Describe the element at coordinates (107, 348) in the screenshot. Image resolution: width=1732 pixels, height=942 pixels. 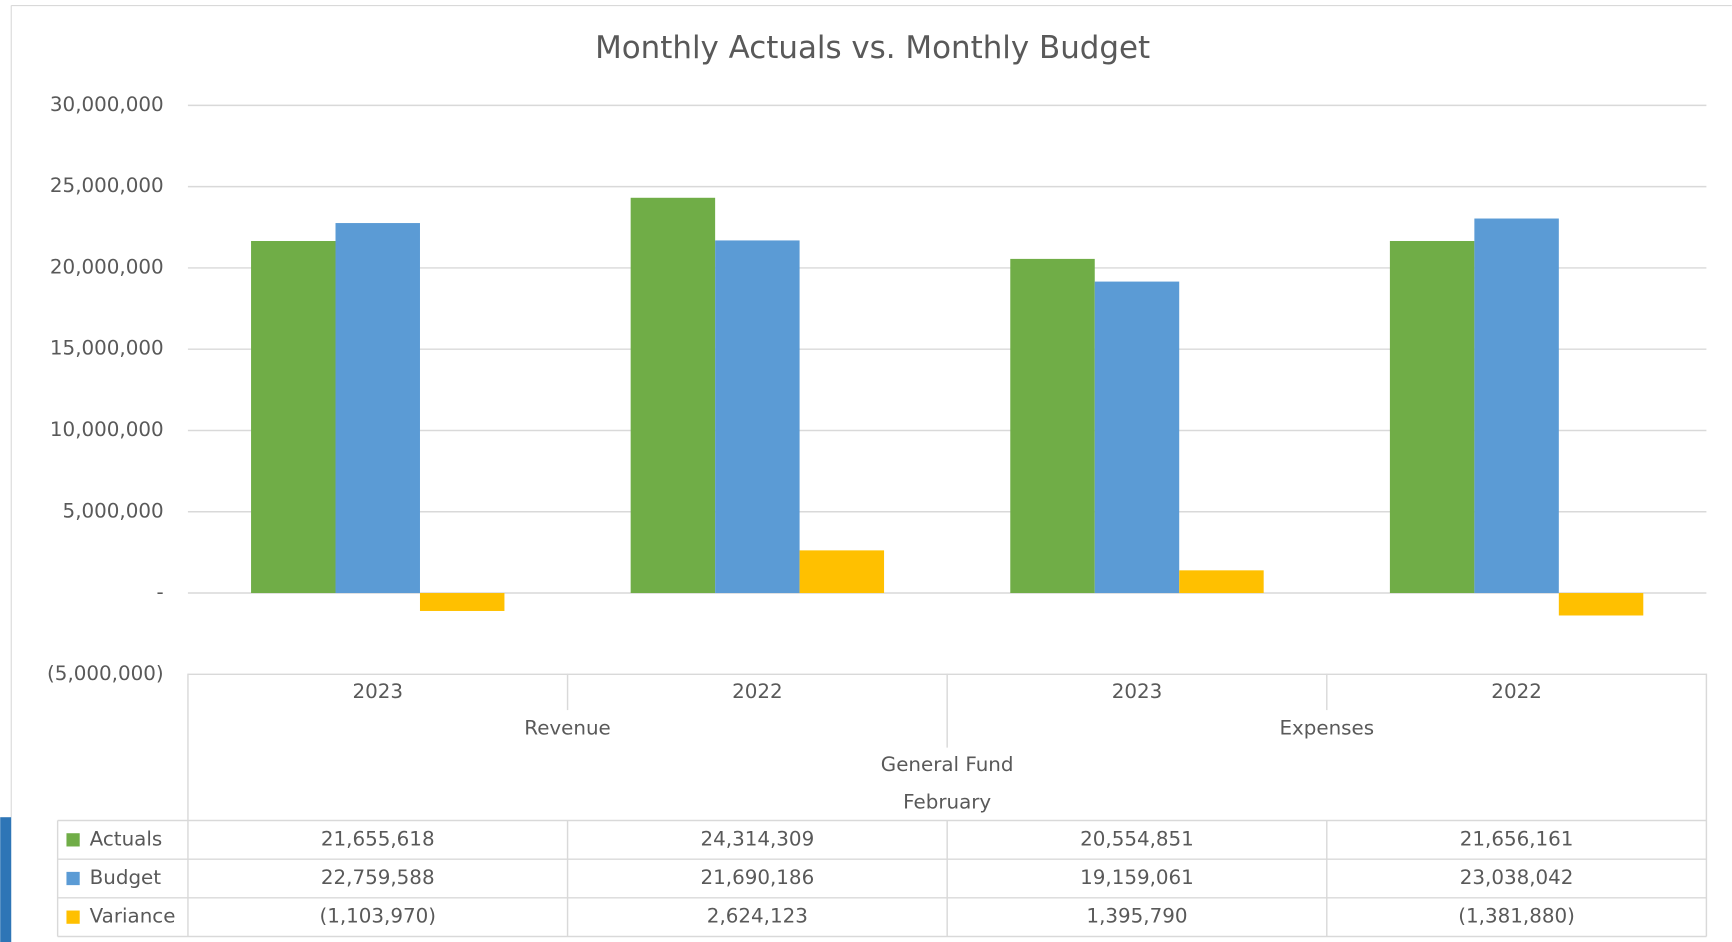
I see `y-tick-label: 15,000,000` at that location.